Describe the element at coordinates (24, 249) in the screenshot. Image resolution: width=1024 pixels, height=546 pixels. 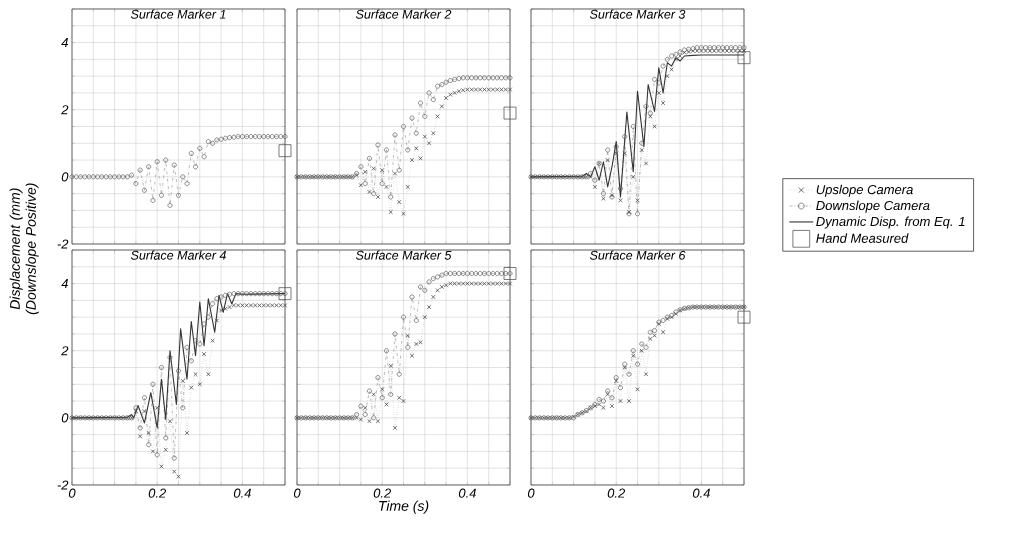
I see `y-axis-title: Displacement (mm) (Downslope Positive)` at that location.